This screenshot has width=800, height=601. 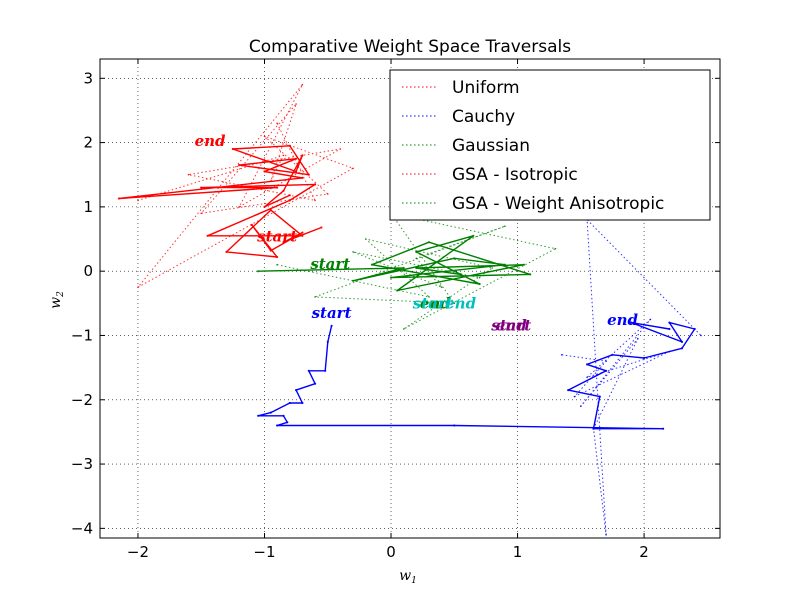 What do you see at coordinates (138, 552) in the screenshot?
I see `x-tick-label: −2` at bounding box center [138, 552].